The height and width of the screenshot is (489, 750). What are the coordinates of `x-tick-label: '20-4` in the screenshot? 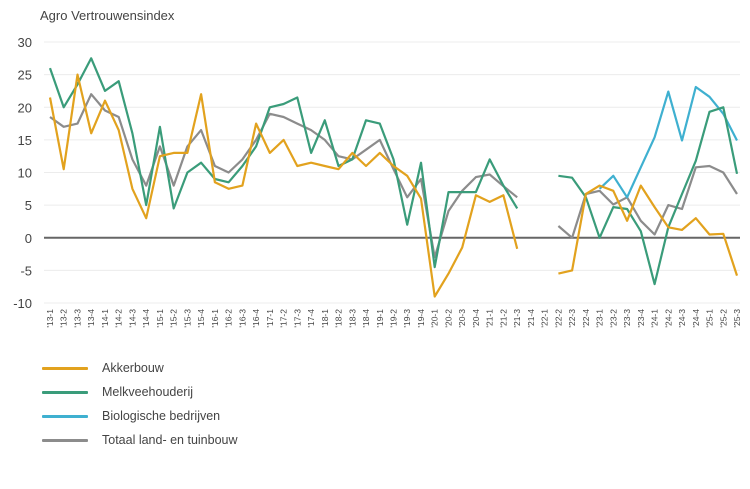 It's located at (476, 318).